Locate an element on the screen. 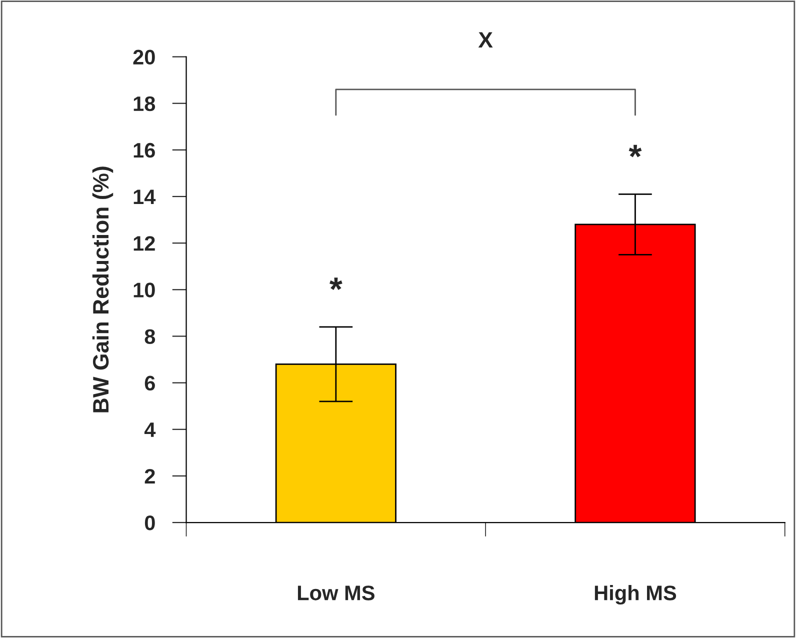 The width and height of the screenshot is (796, 638). y-tick-label: 14 is located at coordinates (145, 197).